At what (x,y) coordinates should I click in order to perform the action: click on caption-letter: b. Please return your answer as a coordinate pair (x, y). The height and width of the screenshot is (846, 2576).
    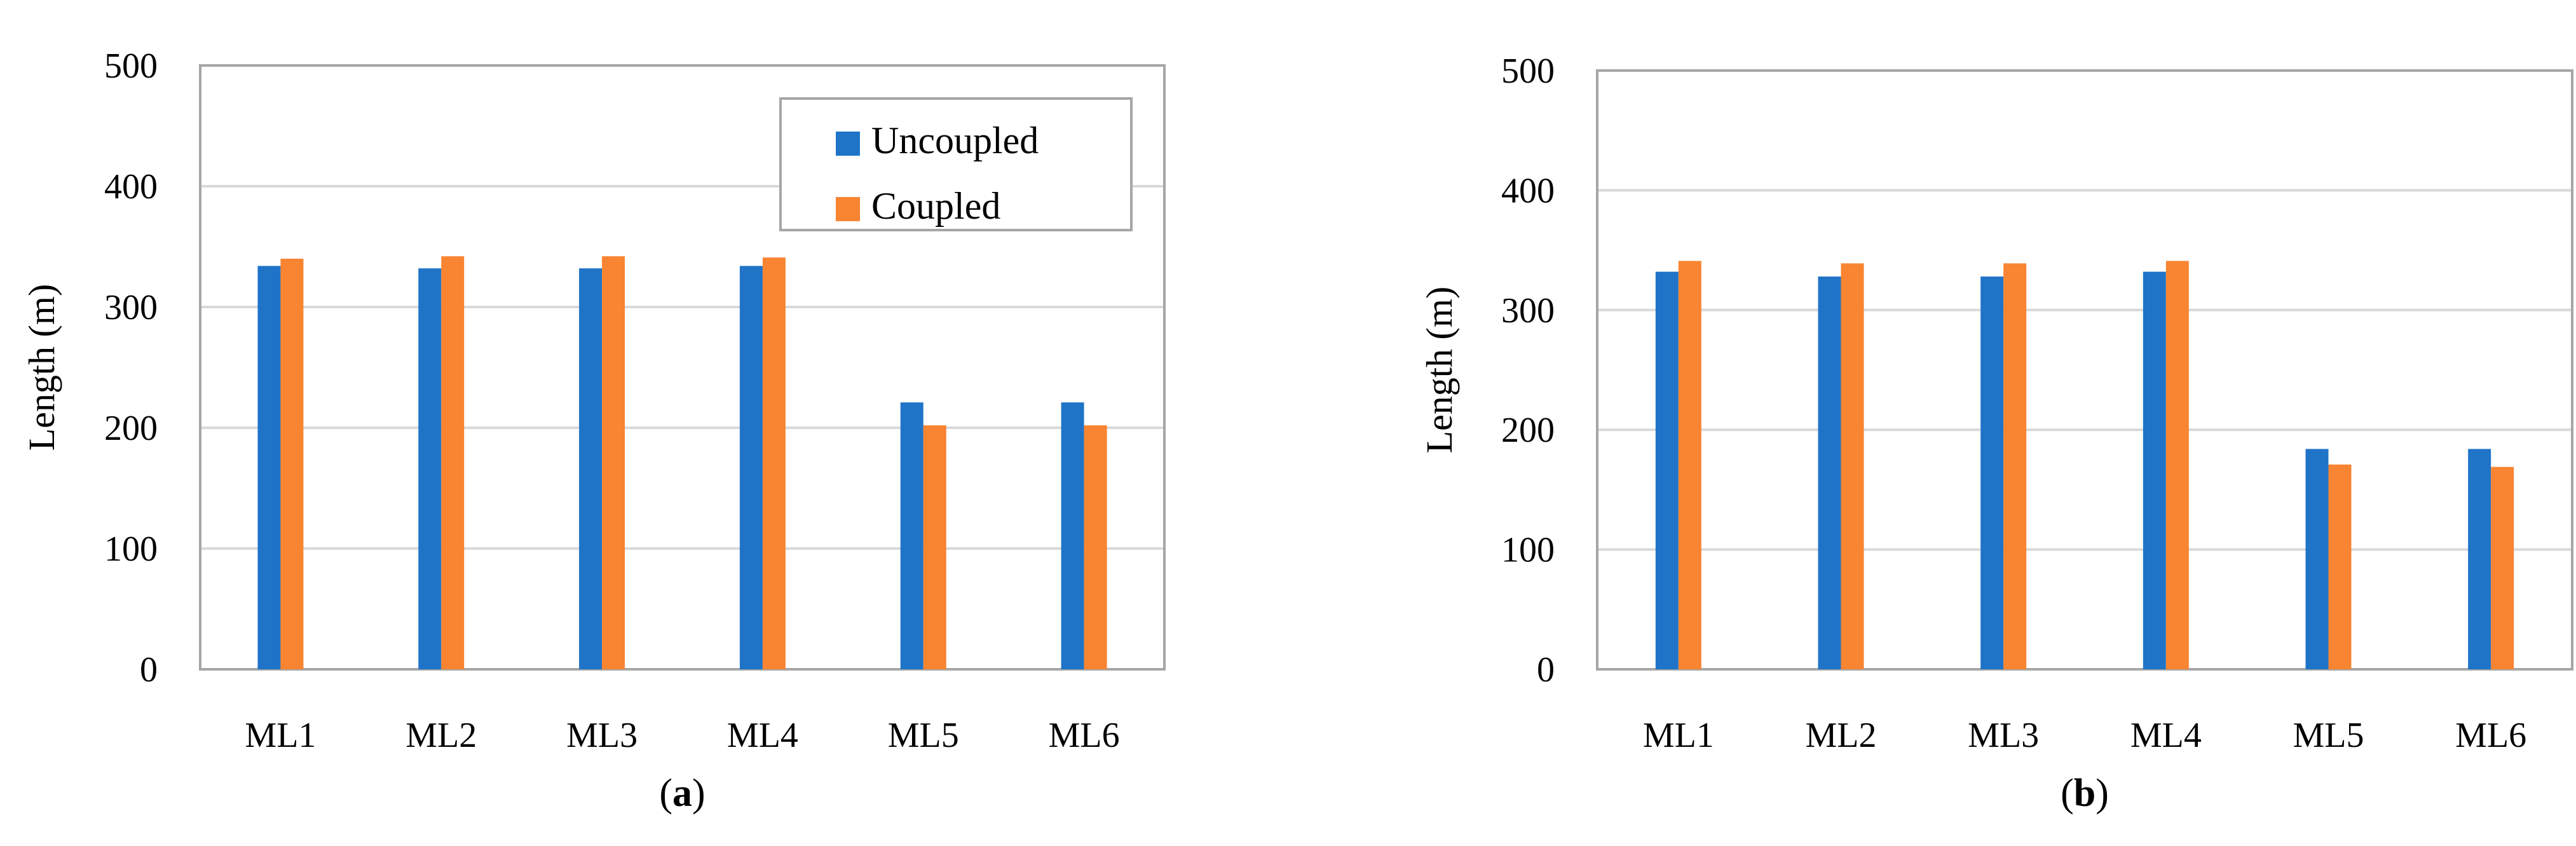
    Looking at the image, I should click on (2085, 793).